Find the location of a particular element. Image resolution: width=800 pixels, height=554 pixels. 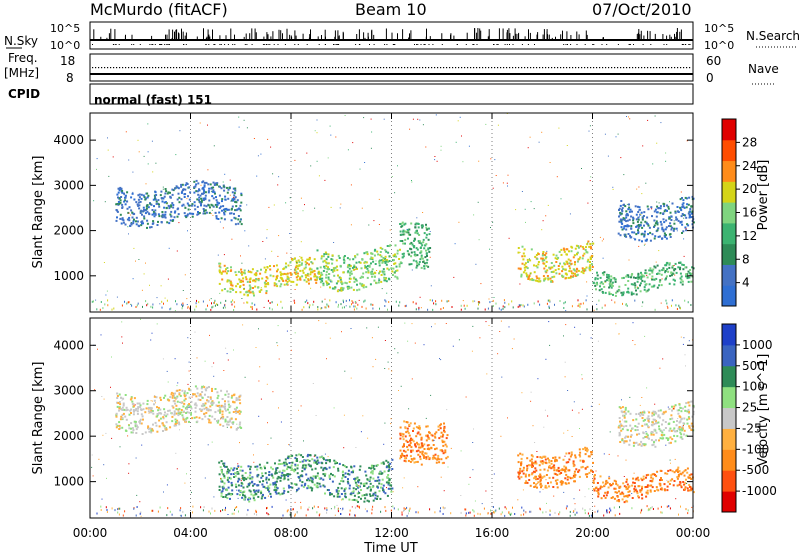

y-tick-label: 2000 is located at coordinates (68, 231).